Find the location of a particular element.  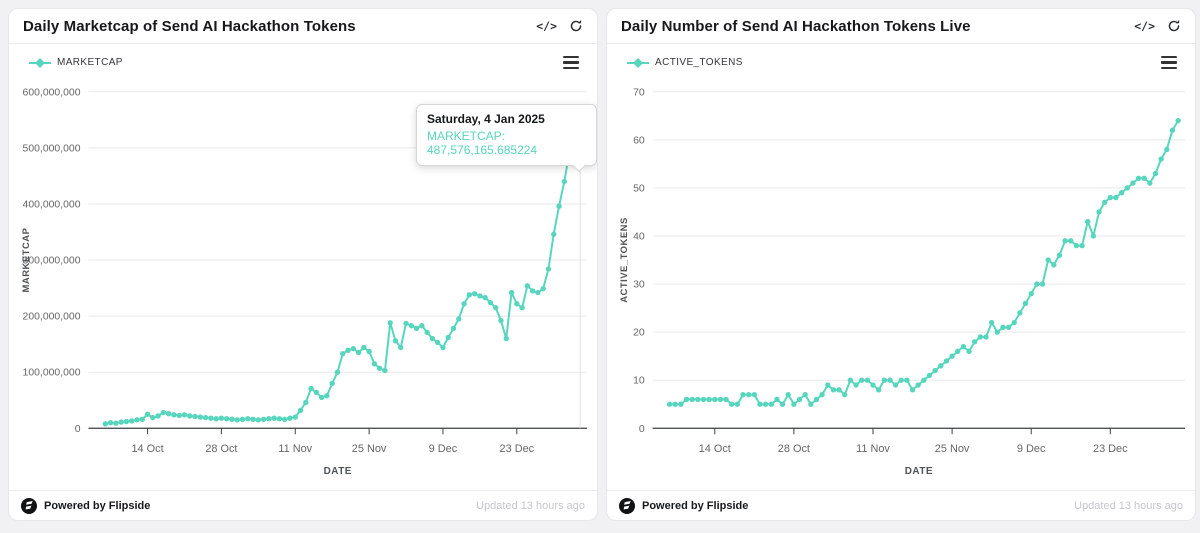

legend-item-active-tokens: ACTIVE_TOKENS is located at coordinates (685, 62).